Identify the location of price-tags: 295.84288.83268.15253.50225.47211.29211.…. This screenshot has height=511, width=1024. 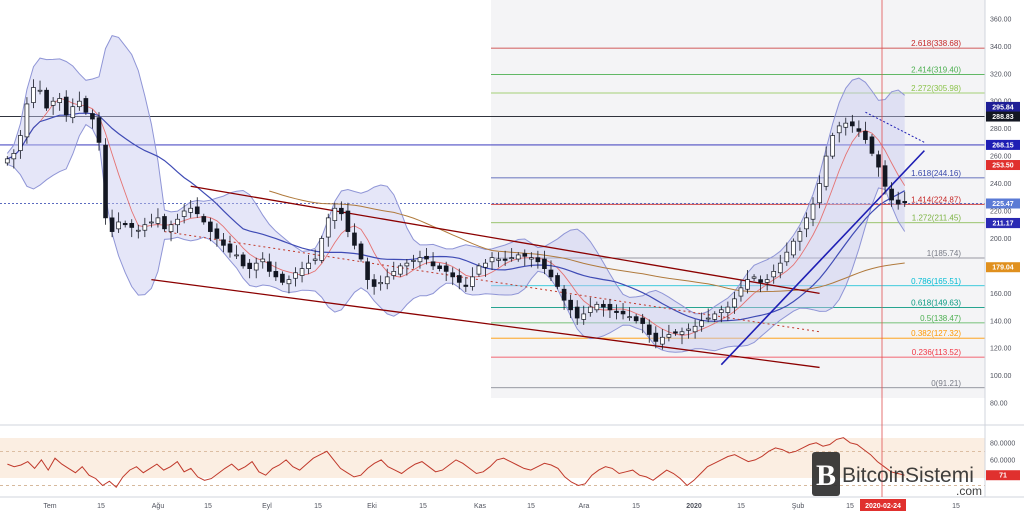
(1003, 187).